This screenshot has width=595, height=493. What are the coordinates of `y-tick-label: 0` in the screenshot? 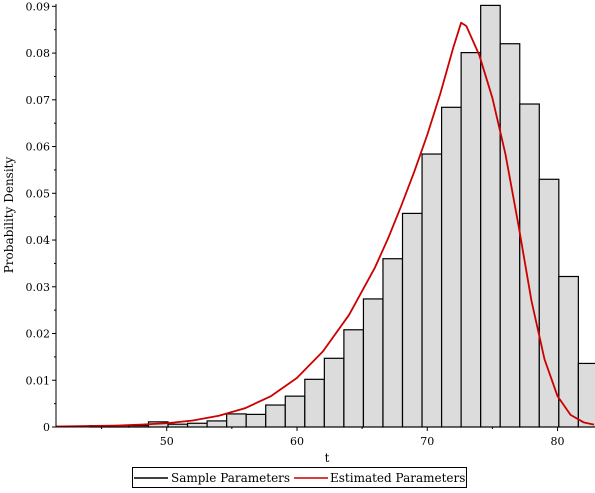 It's located at (46, 427).